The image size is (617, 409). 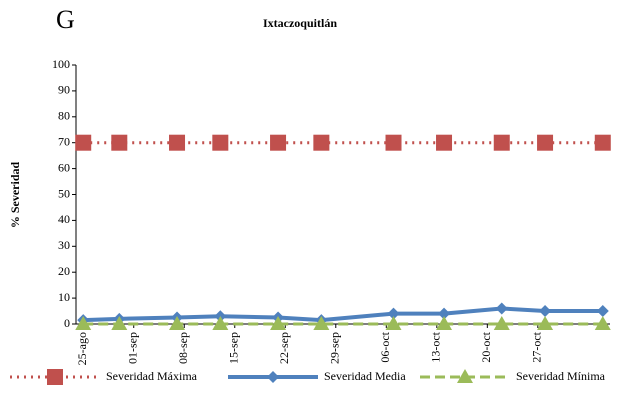 I want to click on x-tick-label: 15-sep, so click(x=234, y=348).